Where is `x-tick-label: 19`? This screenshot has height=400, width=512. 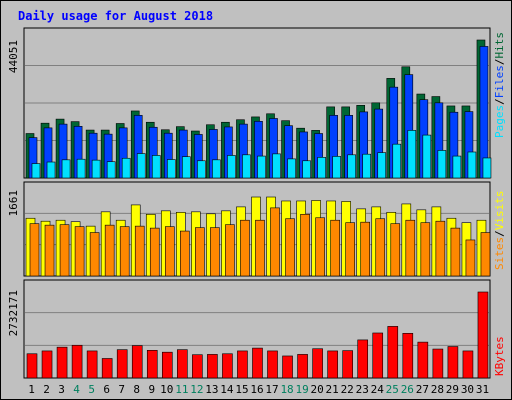 x-tick-label: 19 is located at coordinates (301, 389).